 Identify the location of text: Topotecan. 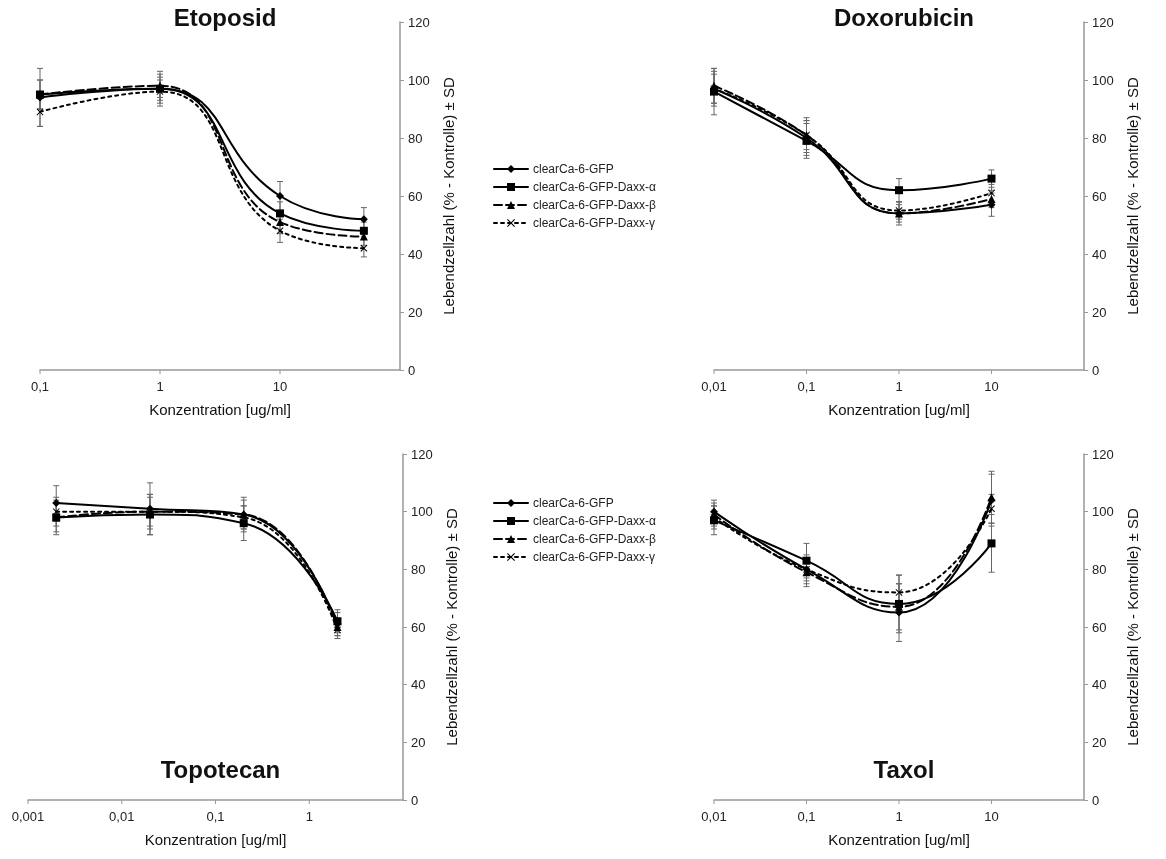
(220, 769).